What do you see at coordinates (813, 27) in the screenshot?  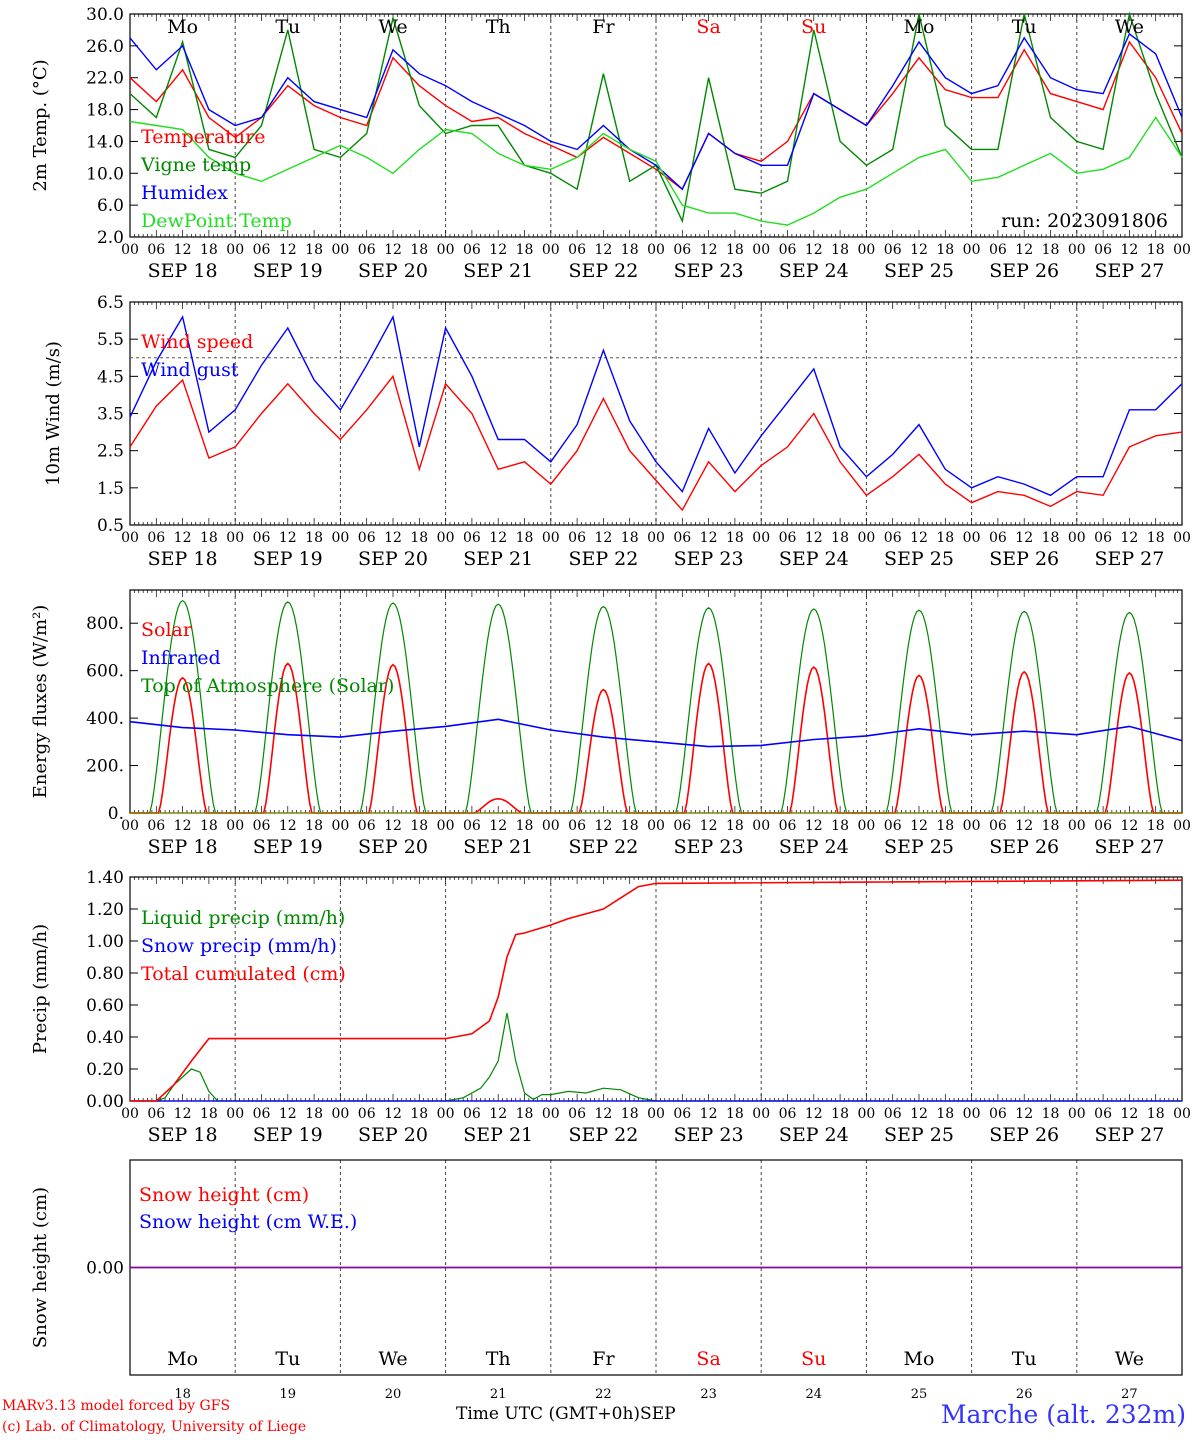 I see `weekday-label: Su` at bounding box center [813, 27].